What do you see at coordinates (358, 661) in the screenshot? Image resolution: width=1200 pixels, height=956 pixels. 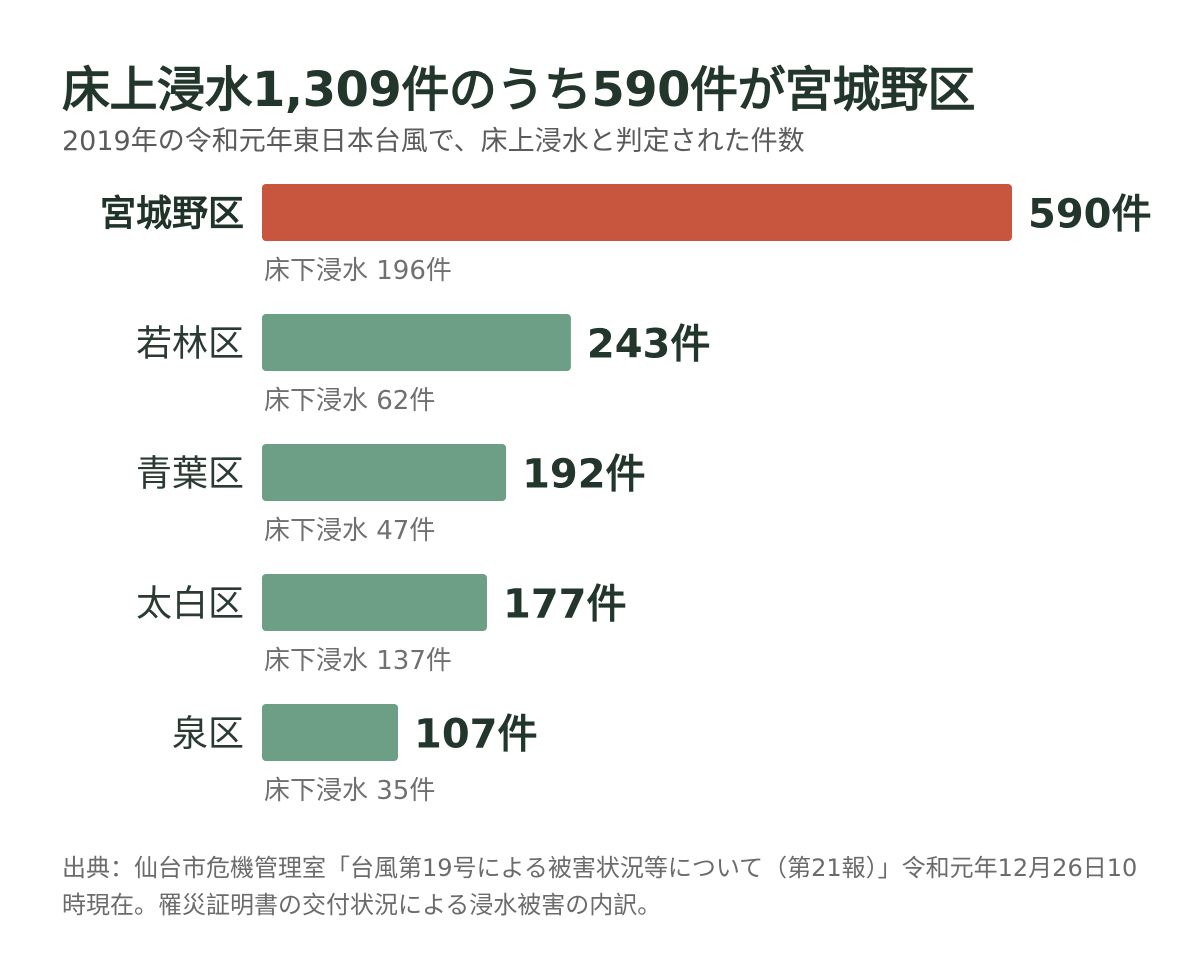 I see `secondary-label: 床下浸水 137件` at bounding box center [358, 661].